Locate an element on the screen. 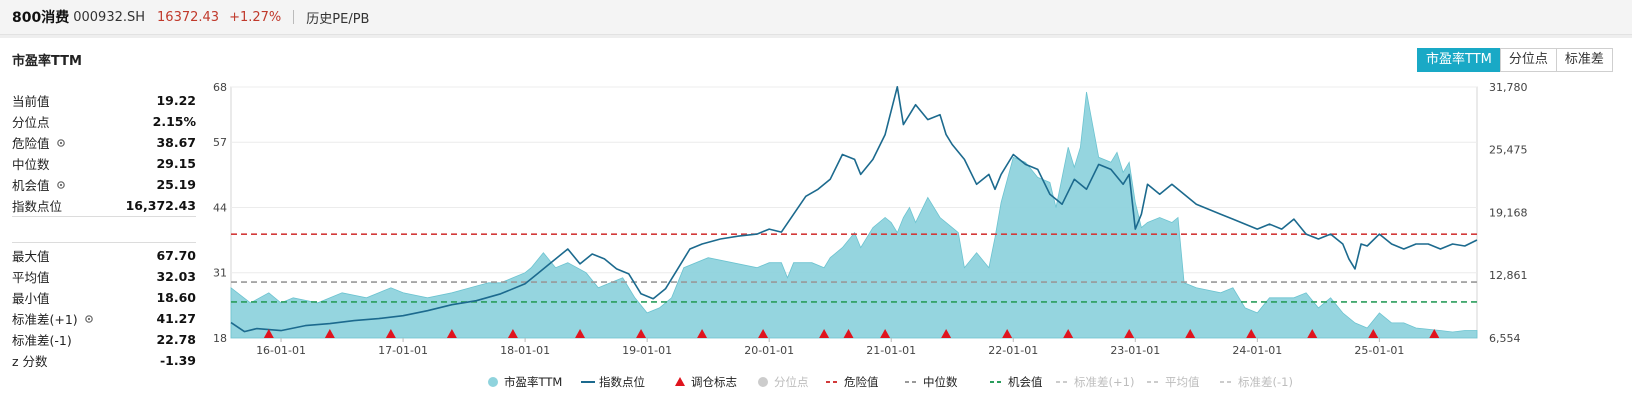 The image size is (1632, 411). stat-row: z 分数 -1.39 is located at coordinates (104, 360).